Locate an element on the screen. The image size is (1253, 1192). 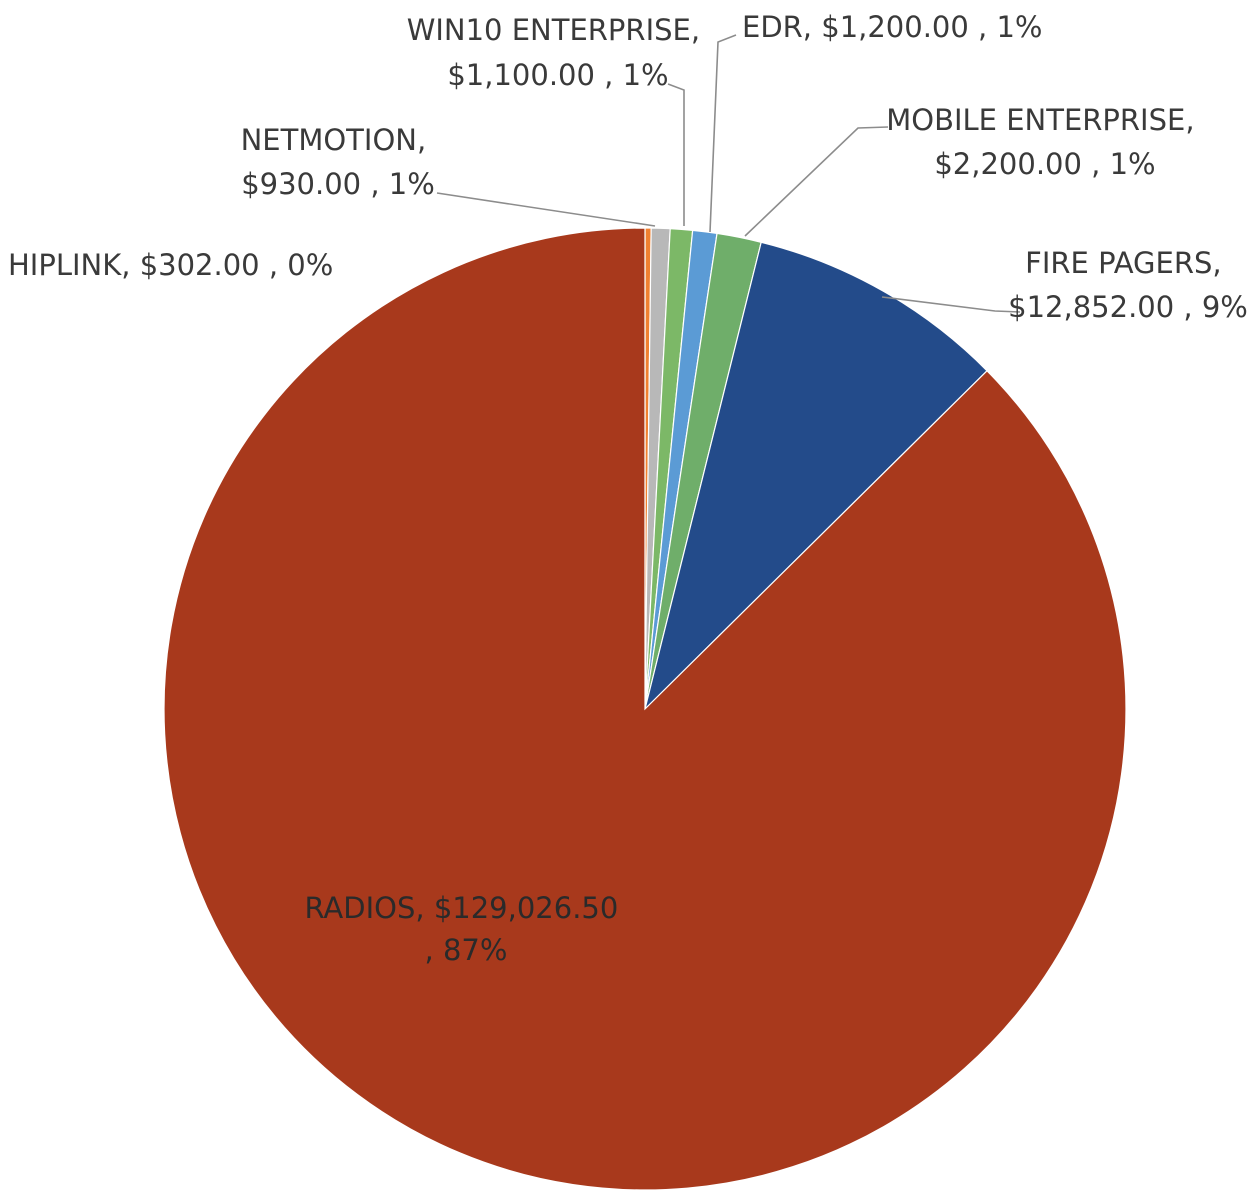
leader-line-fire-pagers is located at coordinates (951, 304).